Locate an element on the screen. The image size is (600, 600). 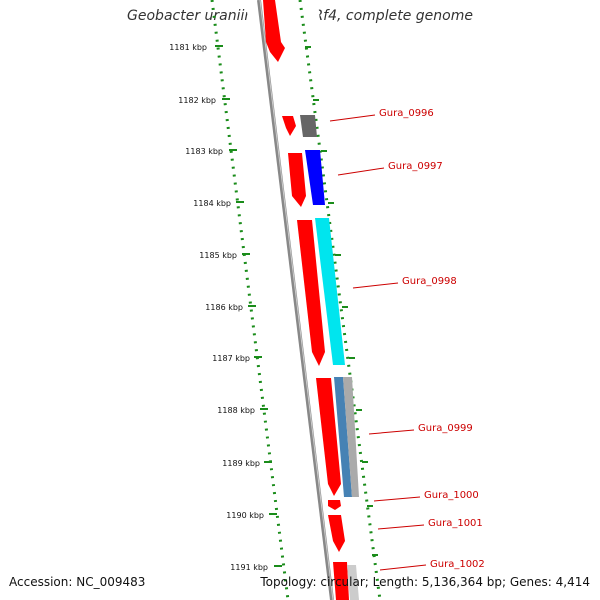
forward-cds-track is located at coordinates (306, 300).